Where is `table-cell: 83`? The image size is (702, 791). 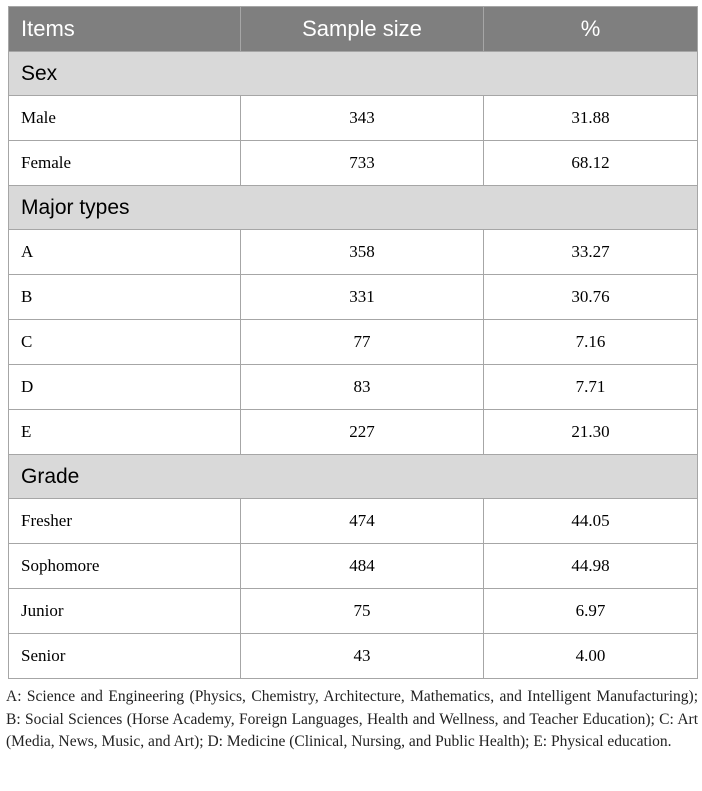
table-cell: 83 is located at coordinates (362, 387).